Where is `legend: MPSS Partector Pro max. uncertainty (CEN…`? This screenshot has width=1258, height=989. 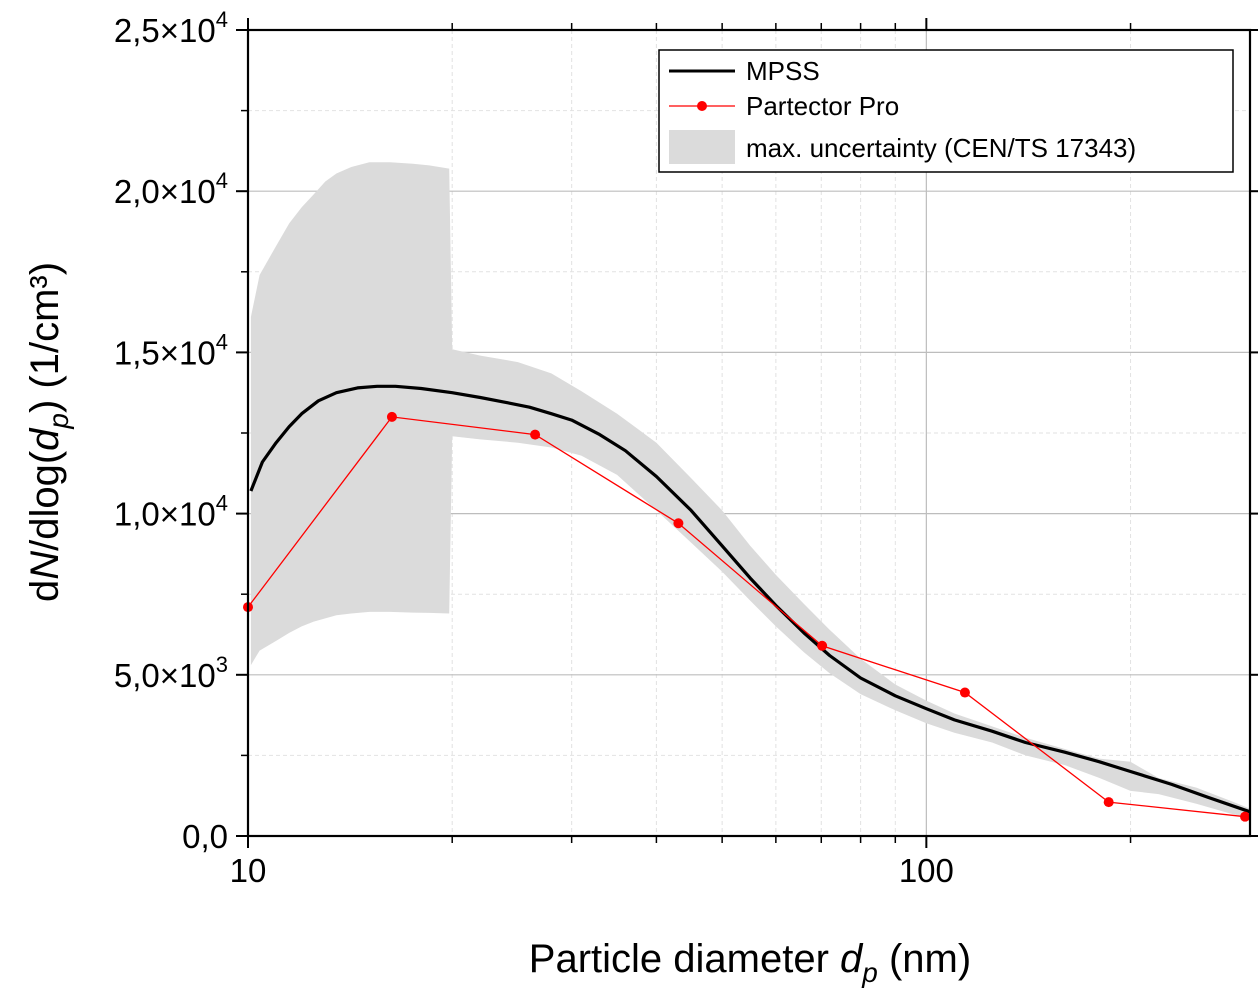 legend: MPSS Partector Pro max. uncertainty (CEN… is located at coordinates (946, 111).